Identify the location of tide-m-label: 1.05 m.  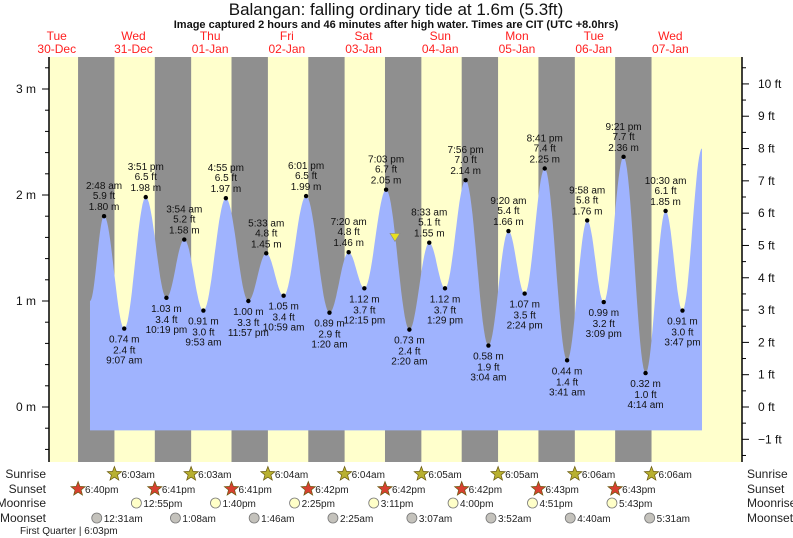
(283, 307).